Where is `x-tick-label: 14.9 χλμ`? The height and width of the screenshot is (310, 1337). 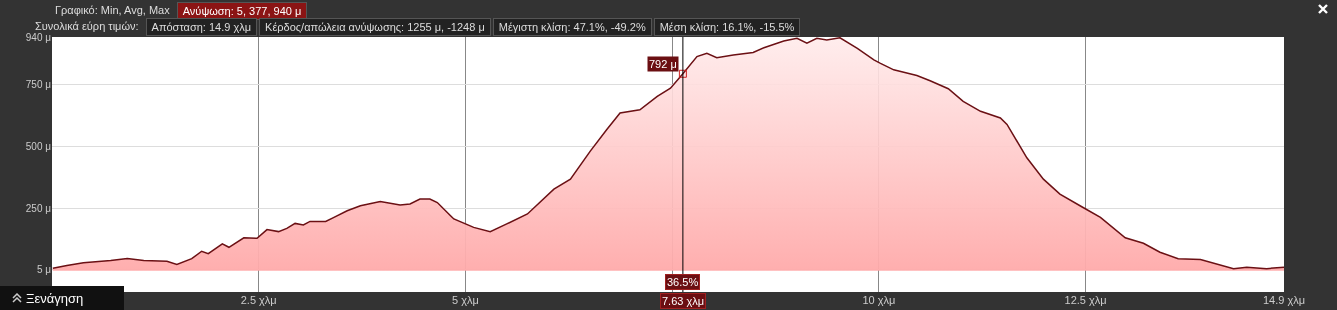 x-tick-label: 14.9 χλμ is located at coordinates (1284, 300).